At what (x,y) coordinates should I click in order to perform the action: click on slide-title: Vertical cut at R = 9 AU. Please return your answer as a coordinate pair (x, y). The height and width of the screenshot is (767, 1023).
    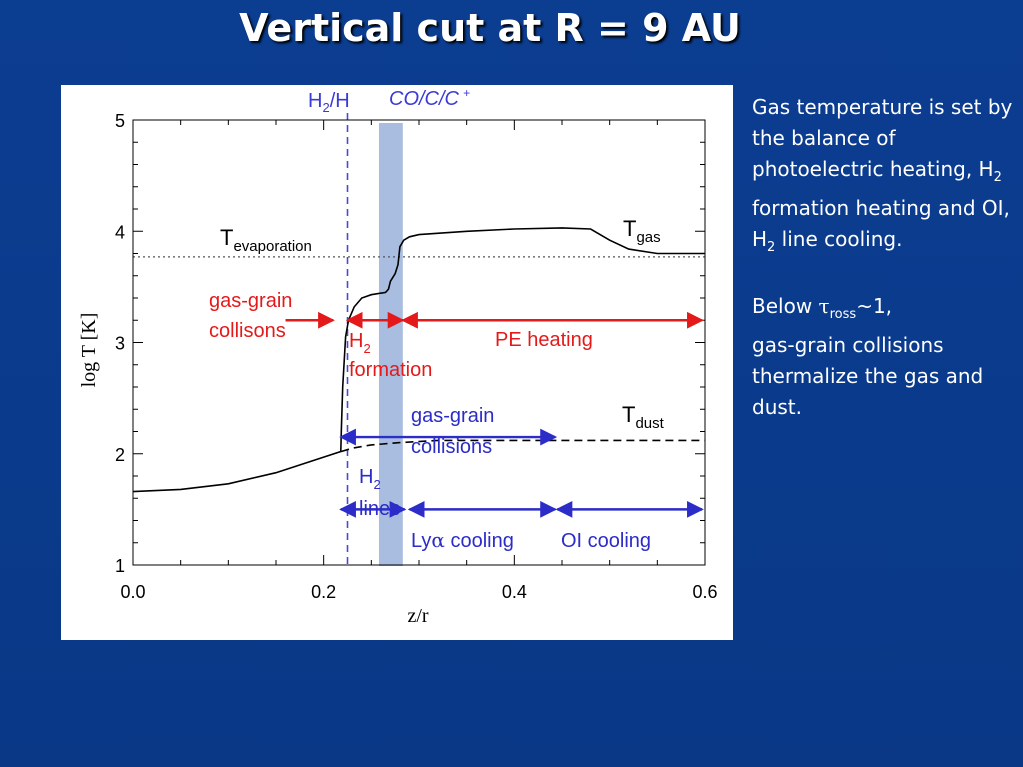
    Looking at the image, I should click on (490, 28).